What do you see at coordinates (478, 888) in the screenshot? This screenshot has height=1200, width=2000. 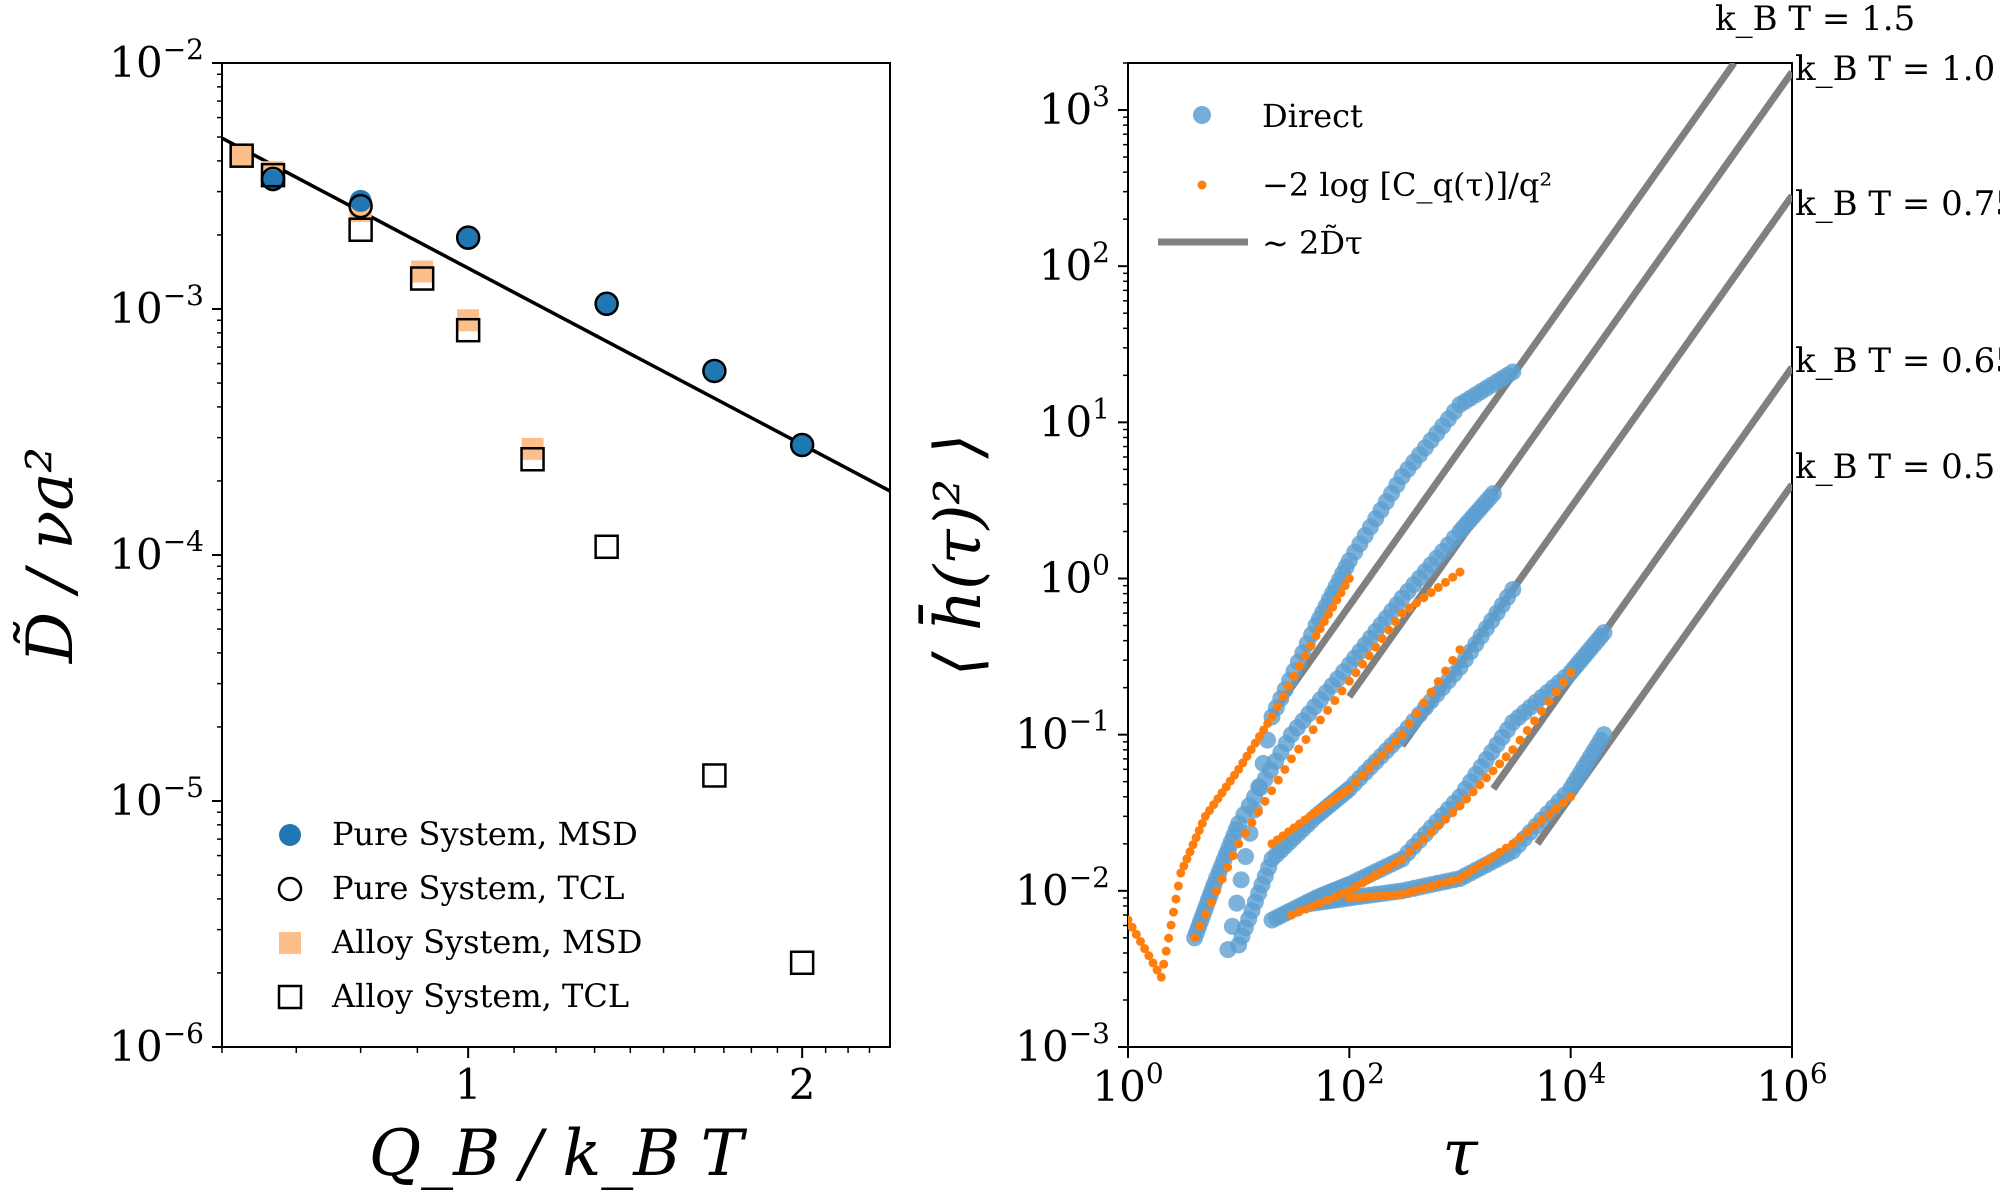 I see `left-legend-label: Pure System, TCL` at bounding box center [478, 888].